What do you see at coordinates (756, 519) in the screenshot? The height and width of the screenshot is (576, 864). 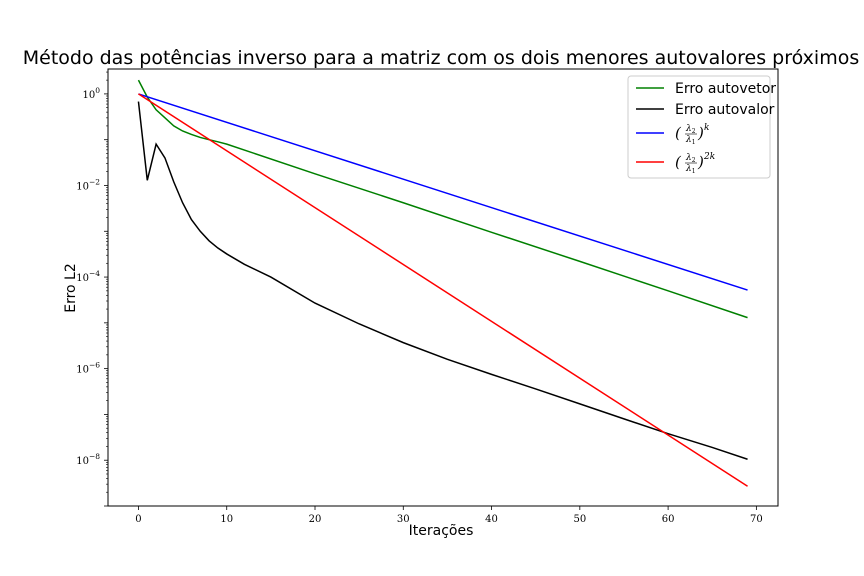 I see `x-tick-label-7: 70` at bounding box center [756, 519].